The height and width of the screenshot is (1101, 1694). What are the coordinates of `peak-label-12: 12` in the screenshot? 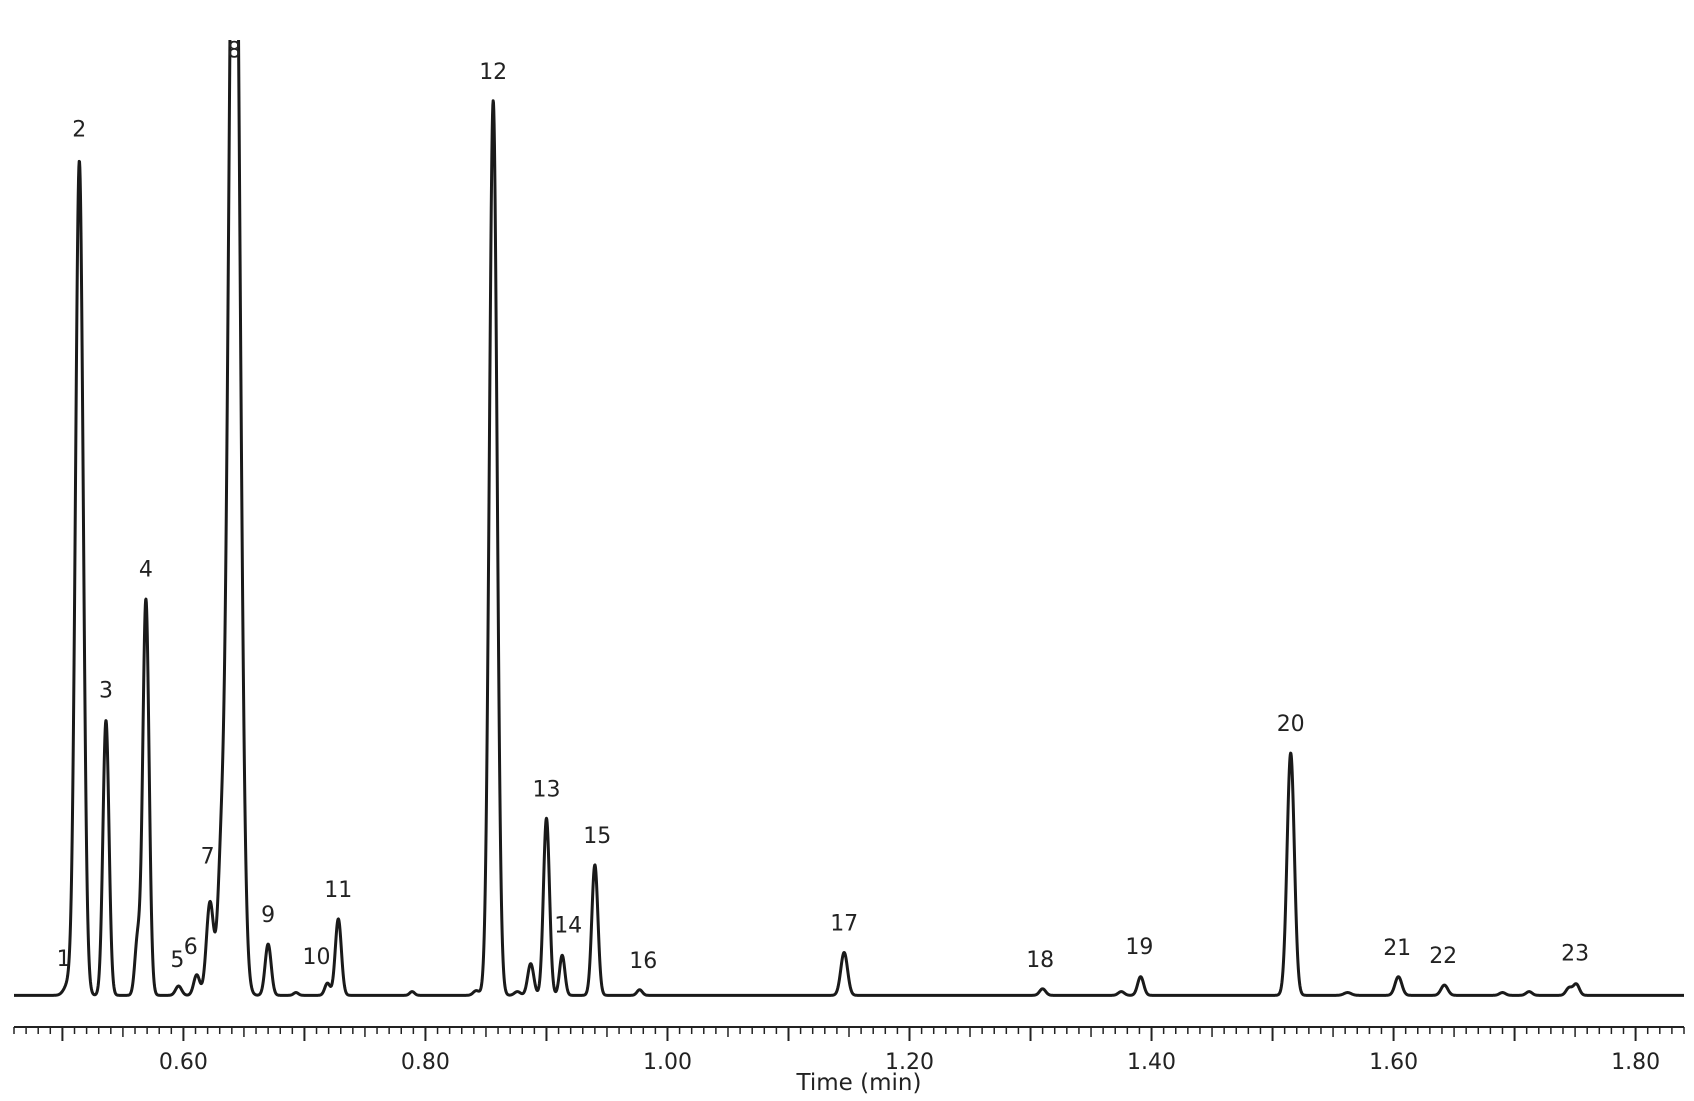 It's located at (493, 72).